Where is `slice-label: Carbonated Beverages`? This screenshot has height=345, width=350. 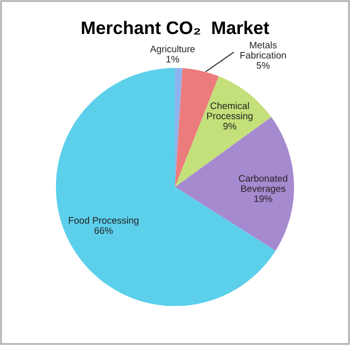
slice-label: Carbonated Beverages is located at coordinates (263, 184).